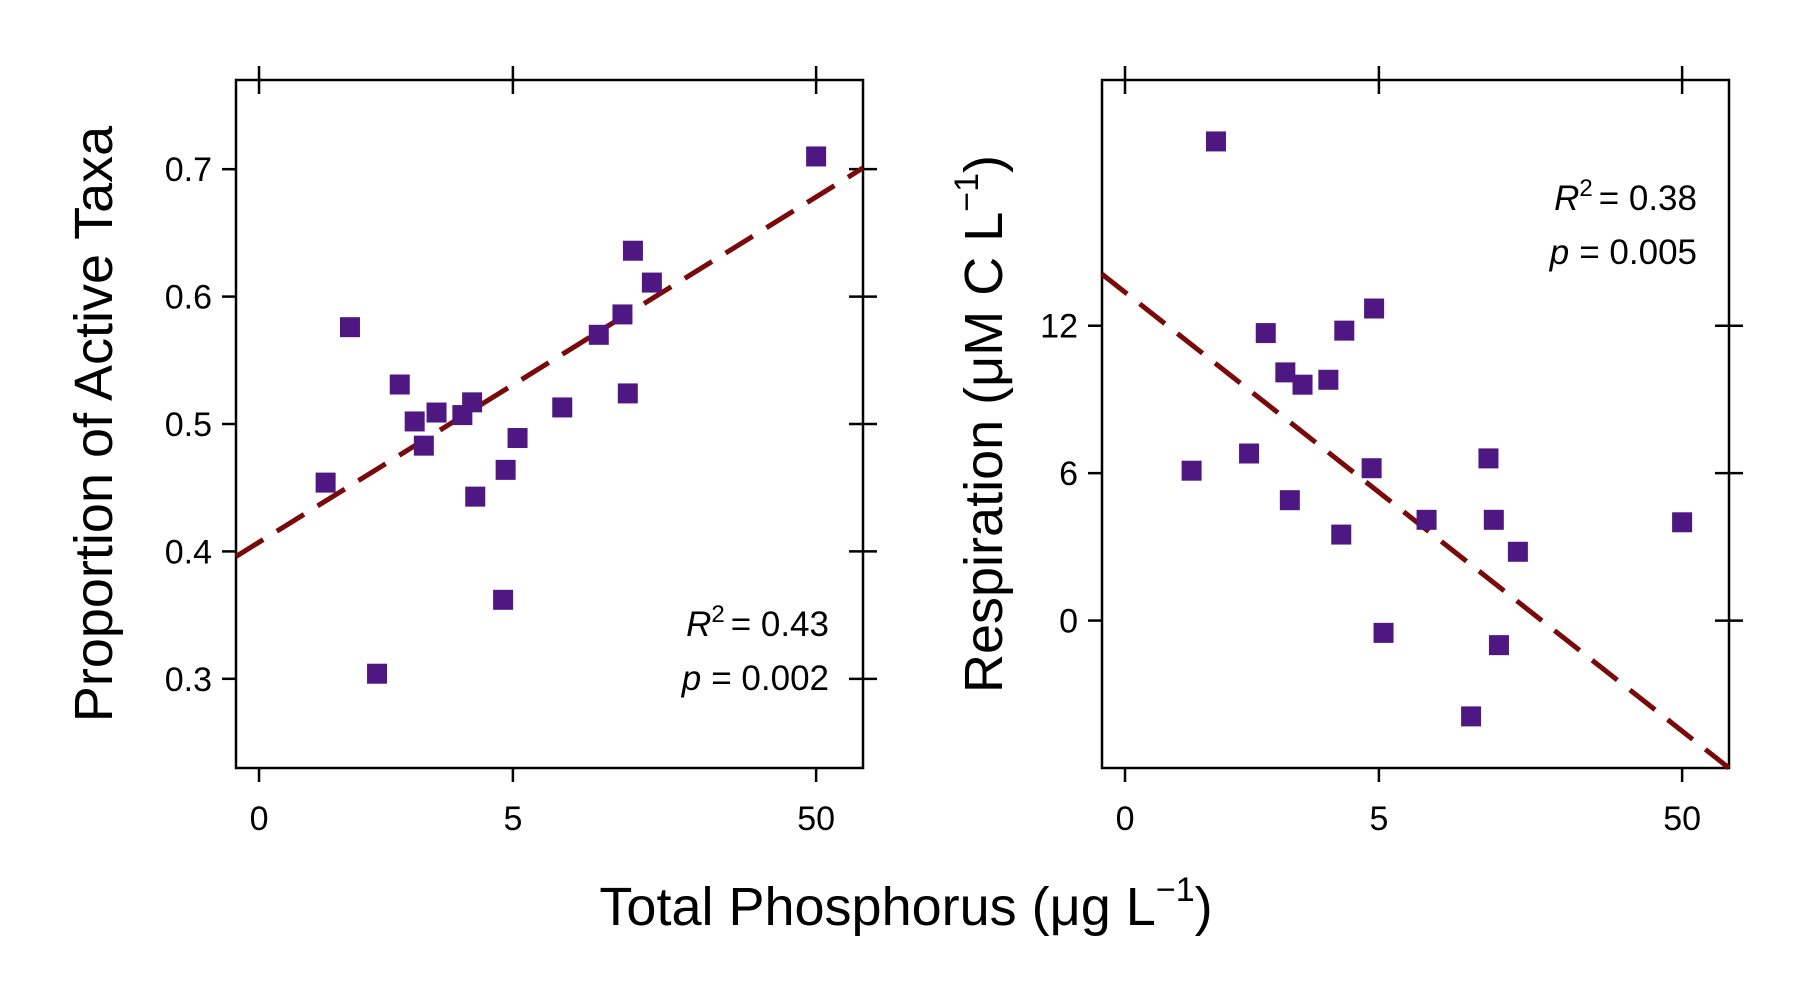 The height and width of the screenshot is (1000, 1800). Describe the element at coordinates (1682, 819) in the screenshot. I see `right-x-tick-label: 50` at that location.